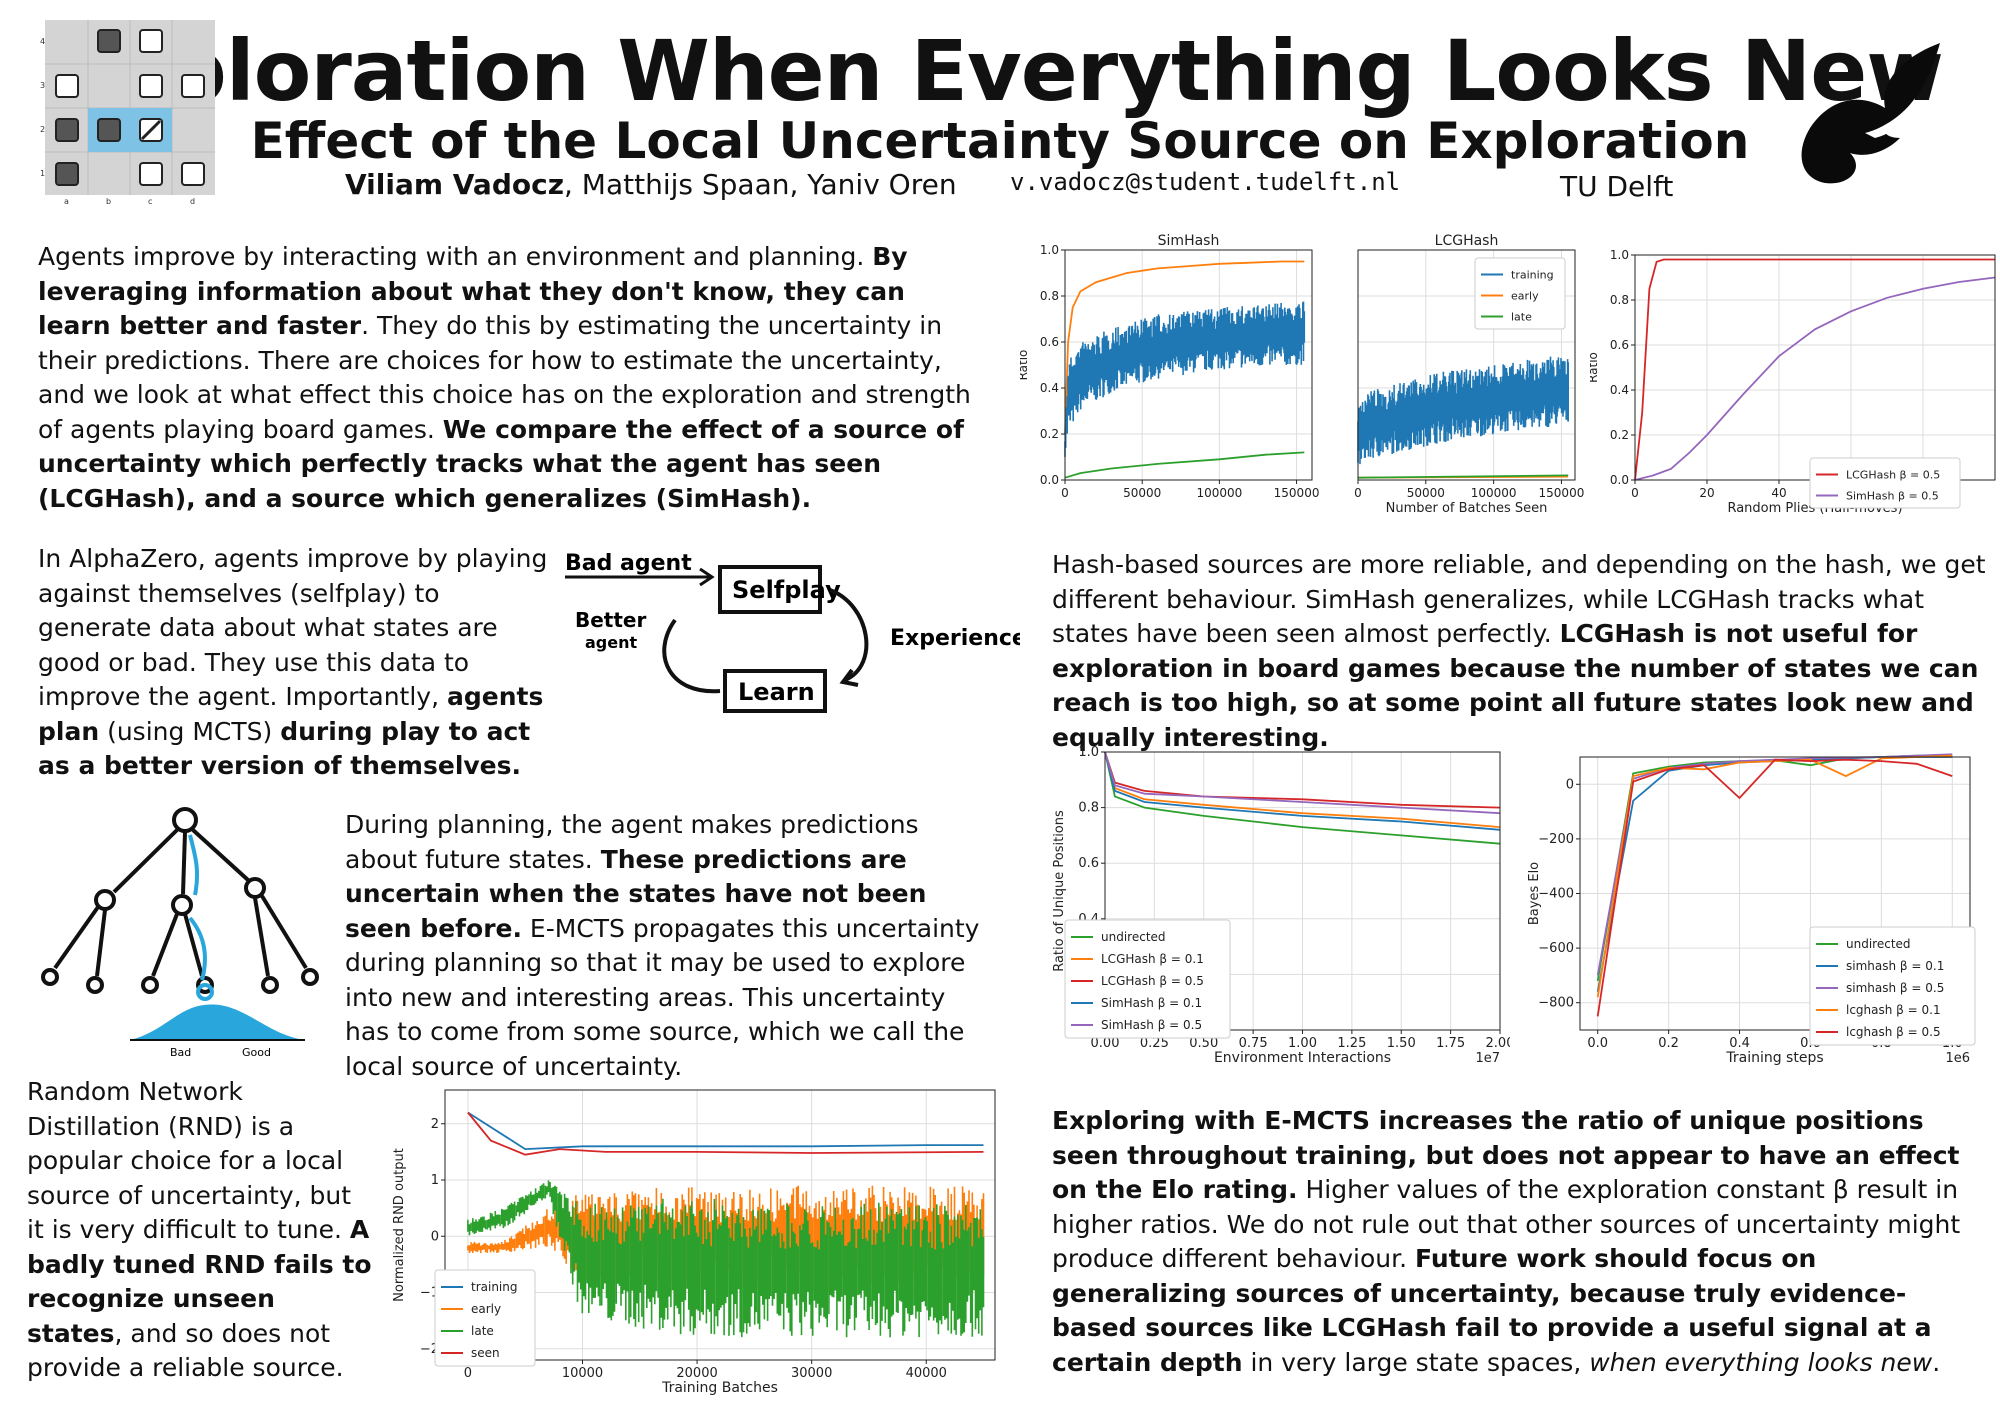 The image size is (2000, 1414). I want to click on x-tick-label: 0.75, so click(1253, 1043).